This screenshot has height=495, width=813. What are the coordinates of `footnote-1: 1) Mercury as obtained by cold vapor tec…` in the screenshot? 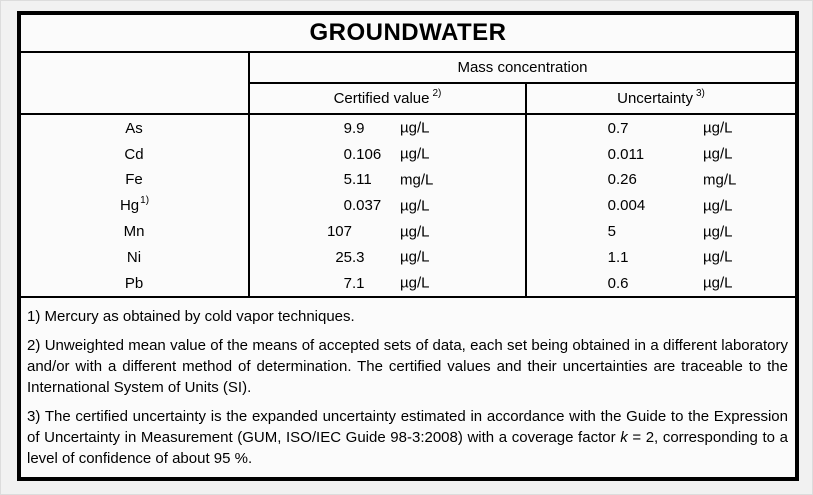 It's located at (407, 316).